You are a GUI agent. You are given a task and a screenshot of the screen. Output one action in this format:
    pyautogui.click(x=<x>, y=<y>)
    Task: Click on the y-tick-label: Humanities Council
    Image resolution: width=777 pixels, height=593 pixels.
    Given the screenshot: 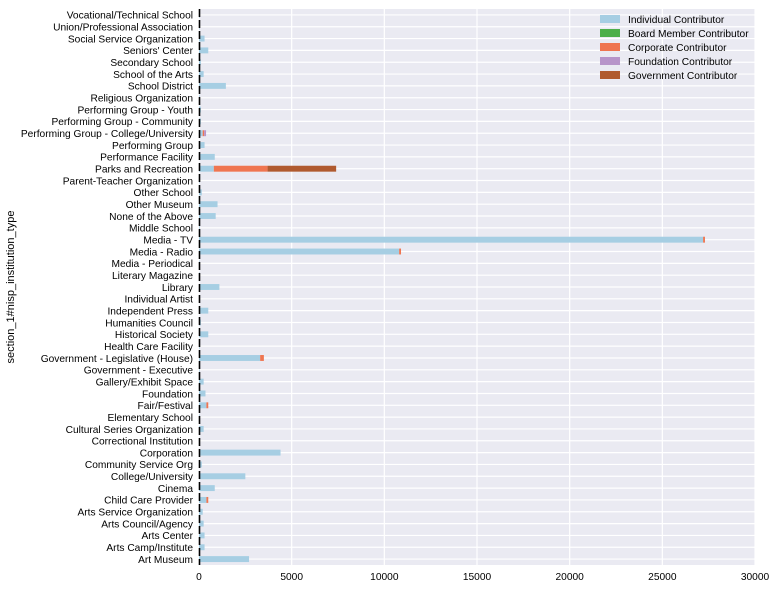 What is the action you would take?
    pyautogui.click(x=149, y=323)
    